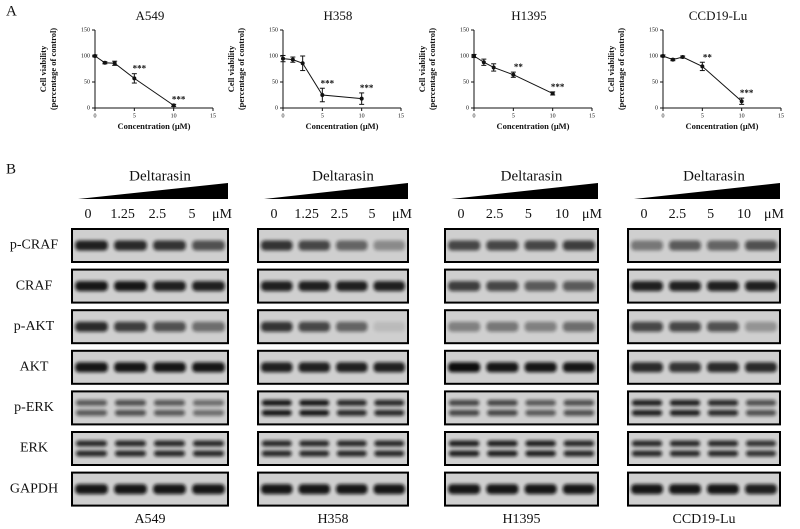  Describe the element at coordinates (401, 116) in the screenshot. I see `x-tick-label: 15` at that location.